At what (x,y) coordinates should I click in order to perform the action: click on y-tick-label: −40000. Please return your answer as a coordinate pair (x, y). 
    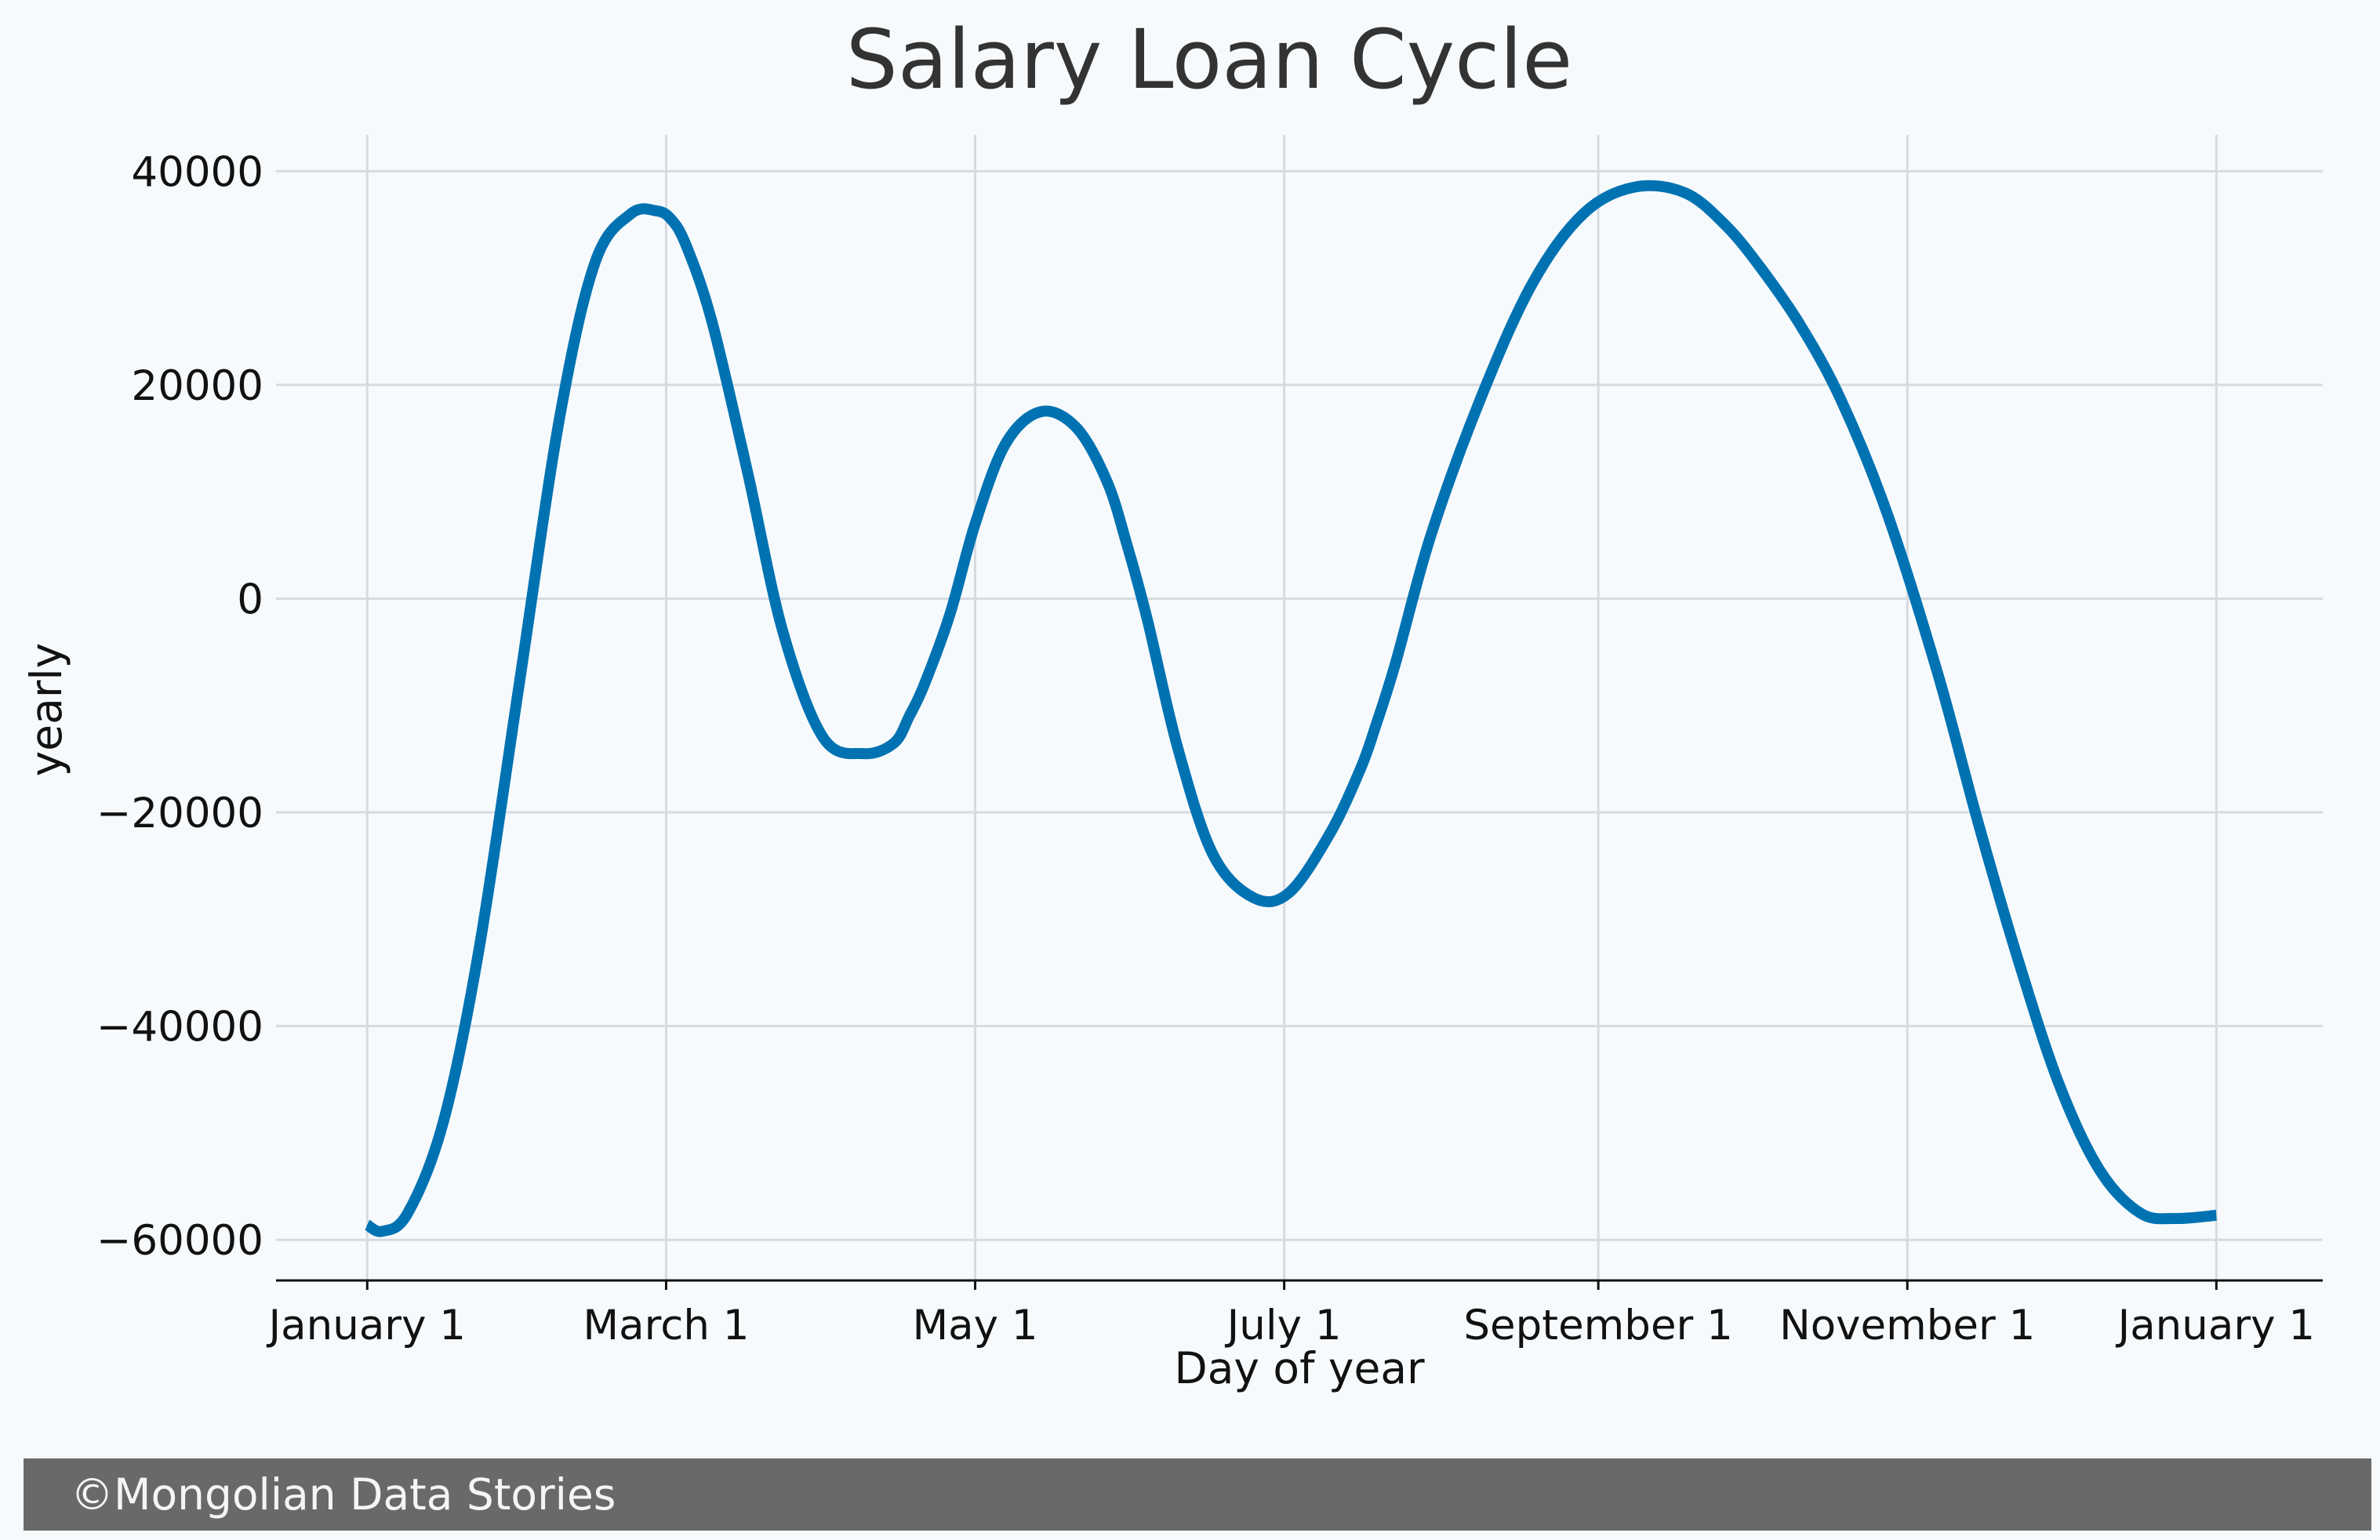
    Looking at the image, I should click on (179, 1028).